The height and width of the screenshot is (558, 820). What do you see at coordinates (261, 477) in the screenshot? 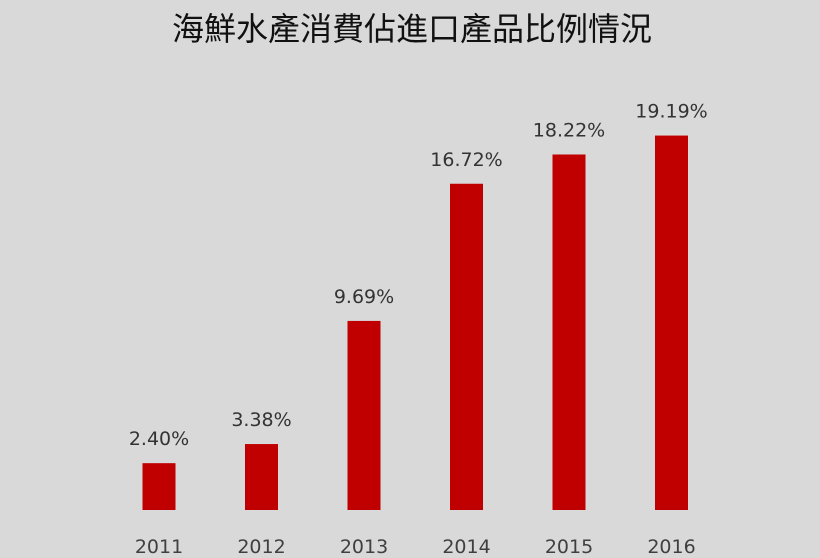
I see `bar-2012` at bounding box center [261, 477].